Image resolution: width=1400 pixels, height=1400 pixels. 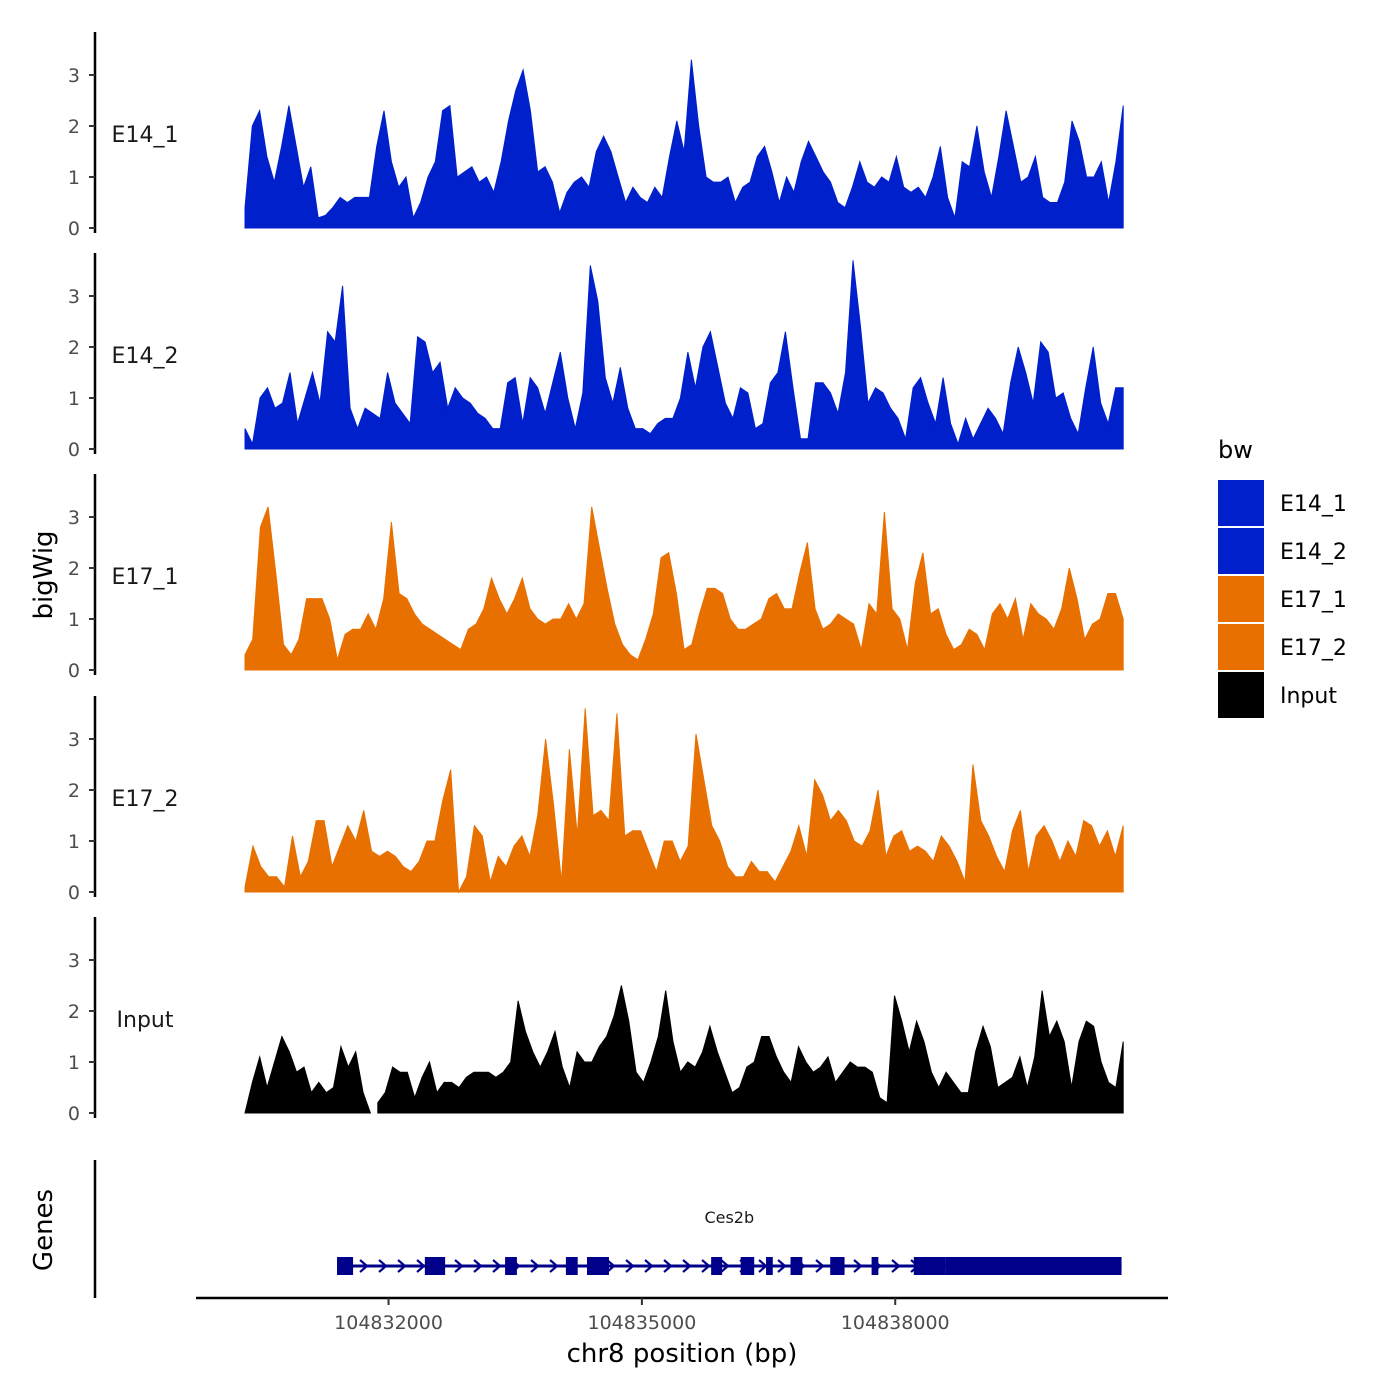 What do you see at coordinates (145, 799) in the screenshot?
I see `panel-label-E17_2: E17_2` at bounding box center [145, 799].